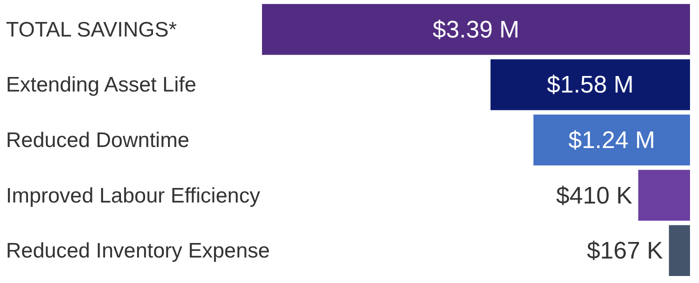 The height and width of the screenshot is (283, 699). What do you see at coordinates (138, 251) in the screenshot?
I see `y-tick-label: Reduced Inventory Expense` at bounding box center [138, 251].